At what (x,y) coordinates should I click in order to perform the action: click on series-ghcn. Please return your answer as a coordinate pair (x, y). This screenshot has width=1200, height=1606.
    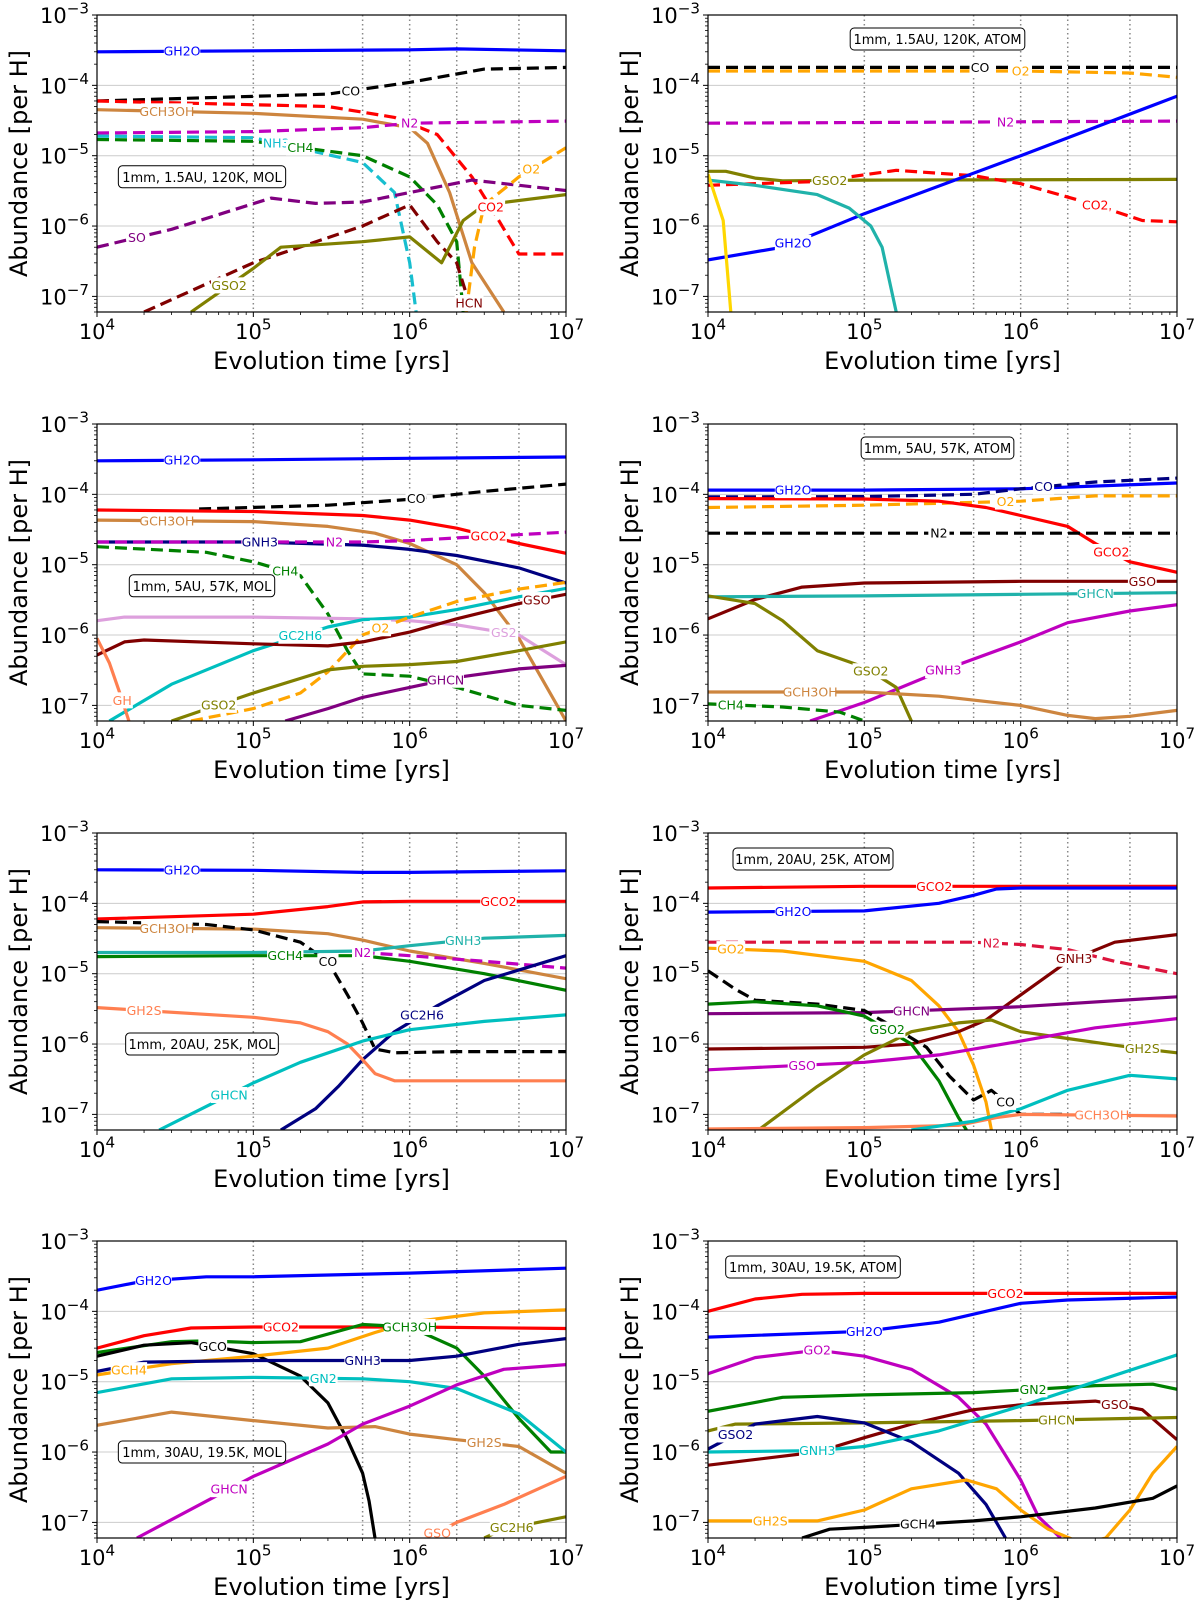
    Looking at the image, I should click on (425, 692).